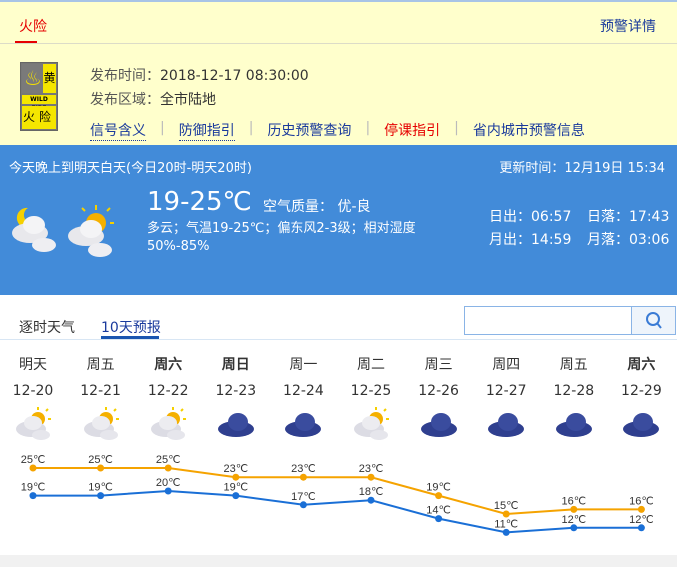 The height and width of the screenshot is (567, 677). Describe the element at coordinates (574, 391) in the screenshot. I see `day-date: 12-28` at that location.